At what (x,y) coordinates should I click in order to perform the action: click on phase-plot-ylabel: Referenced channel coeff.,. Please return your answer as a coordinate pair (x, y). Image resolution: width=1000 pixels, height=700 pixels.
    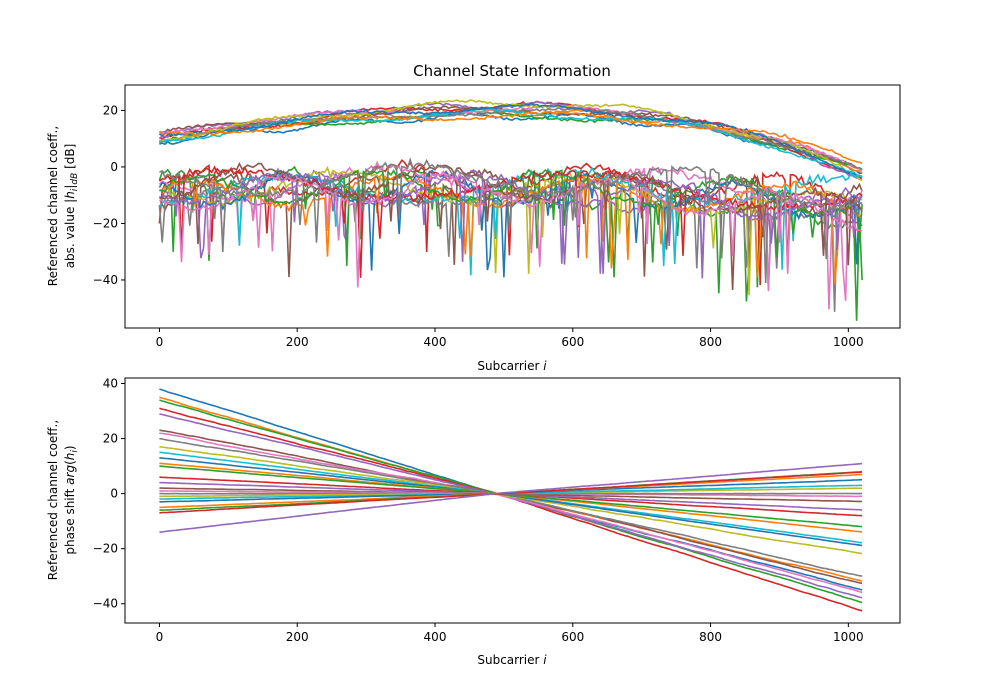
    Looking at the image, I should click on (53, 500).